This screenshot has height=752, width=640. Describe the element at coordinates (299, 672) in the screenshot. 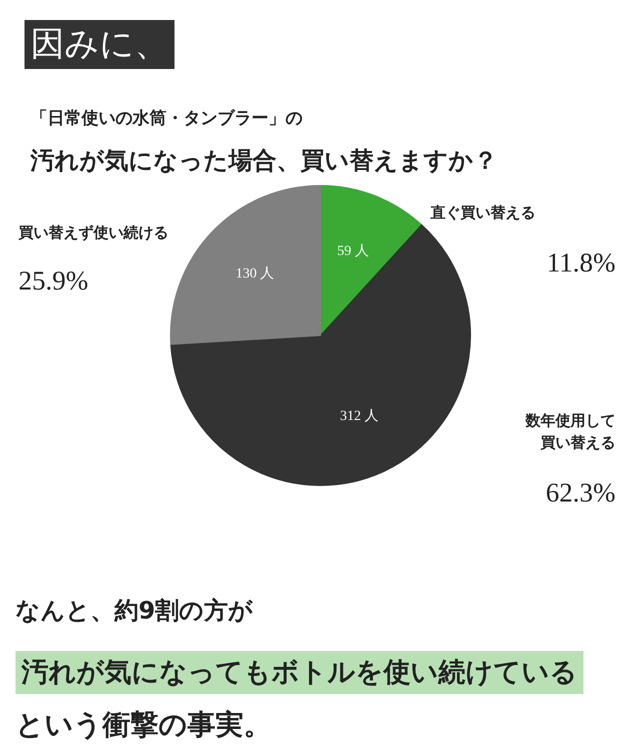

I see `text: 汚れが気になってもボトルを使い続けている` at that location.